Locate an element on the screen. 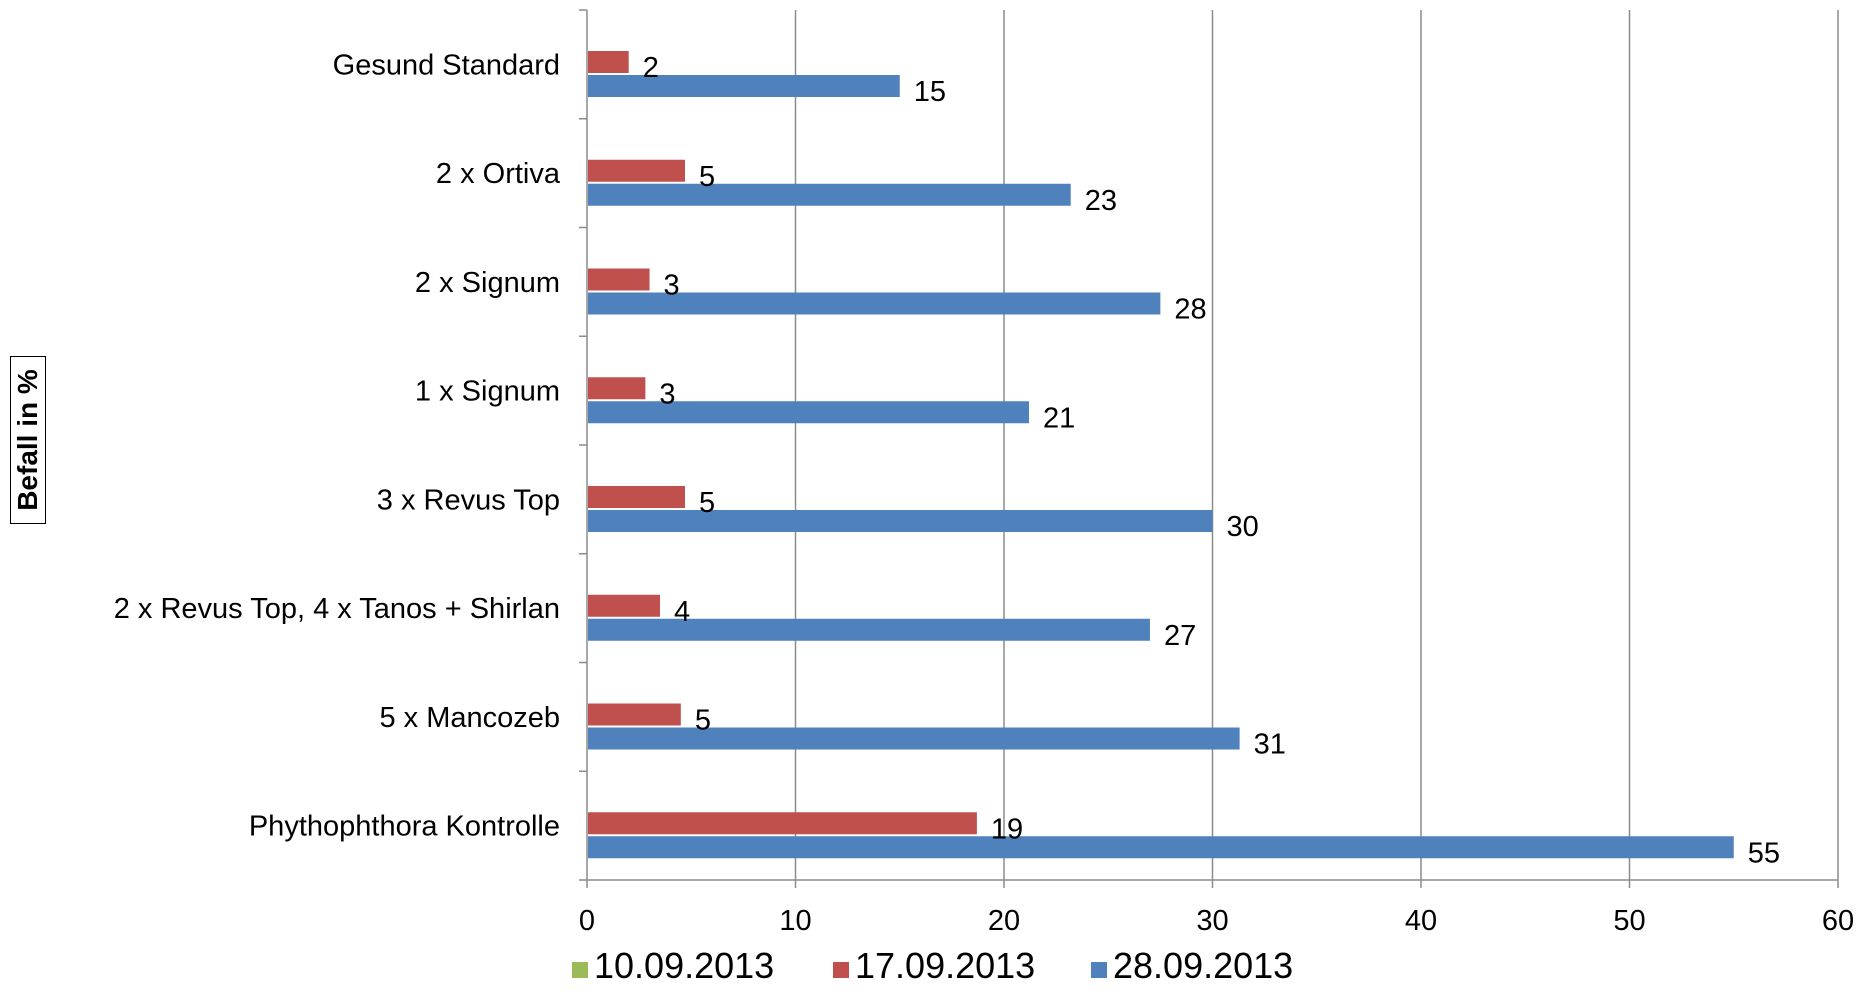 Image resolution: width=1870 pixels, height=997 pixels. data-label: 15 is located at coordinates (930, 92).